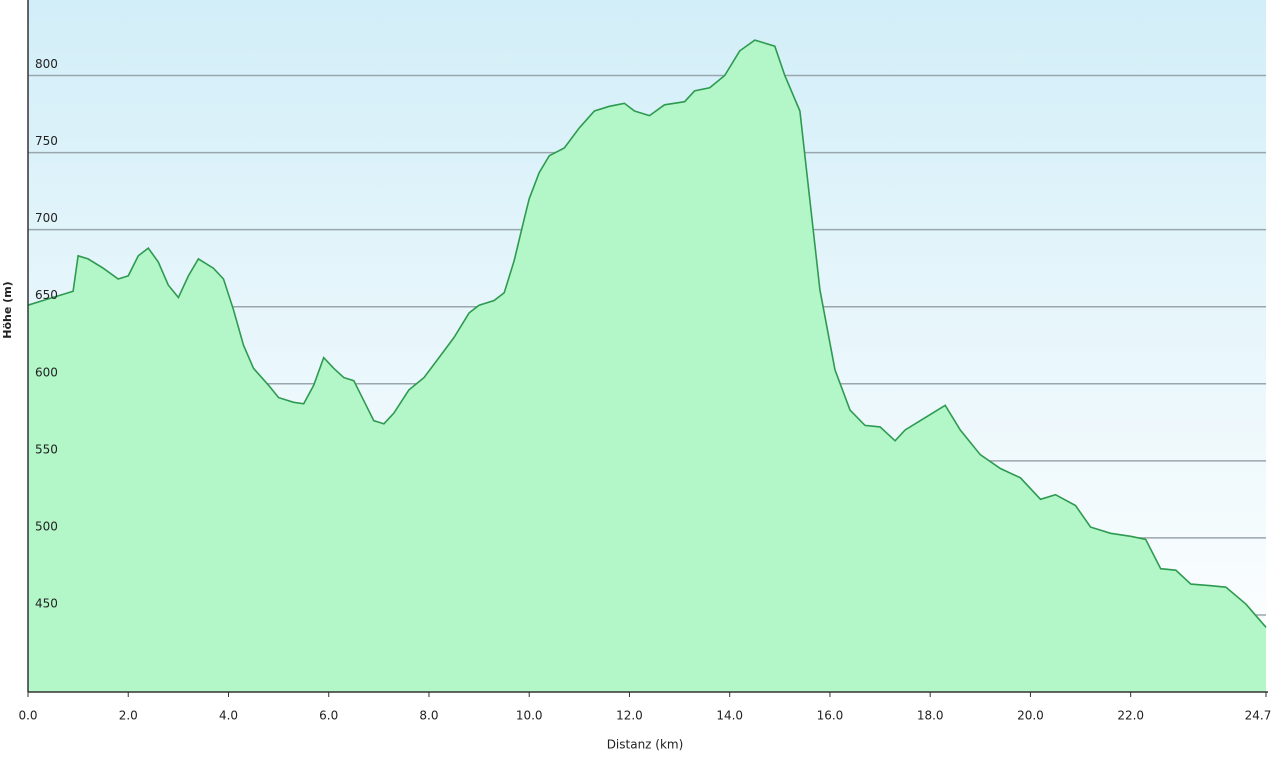 This screenshot has width=1276, height=768. I want to click on y-tick-label: 800, so click(46, 64).